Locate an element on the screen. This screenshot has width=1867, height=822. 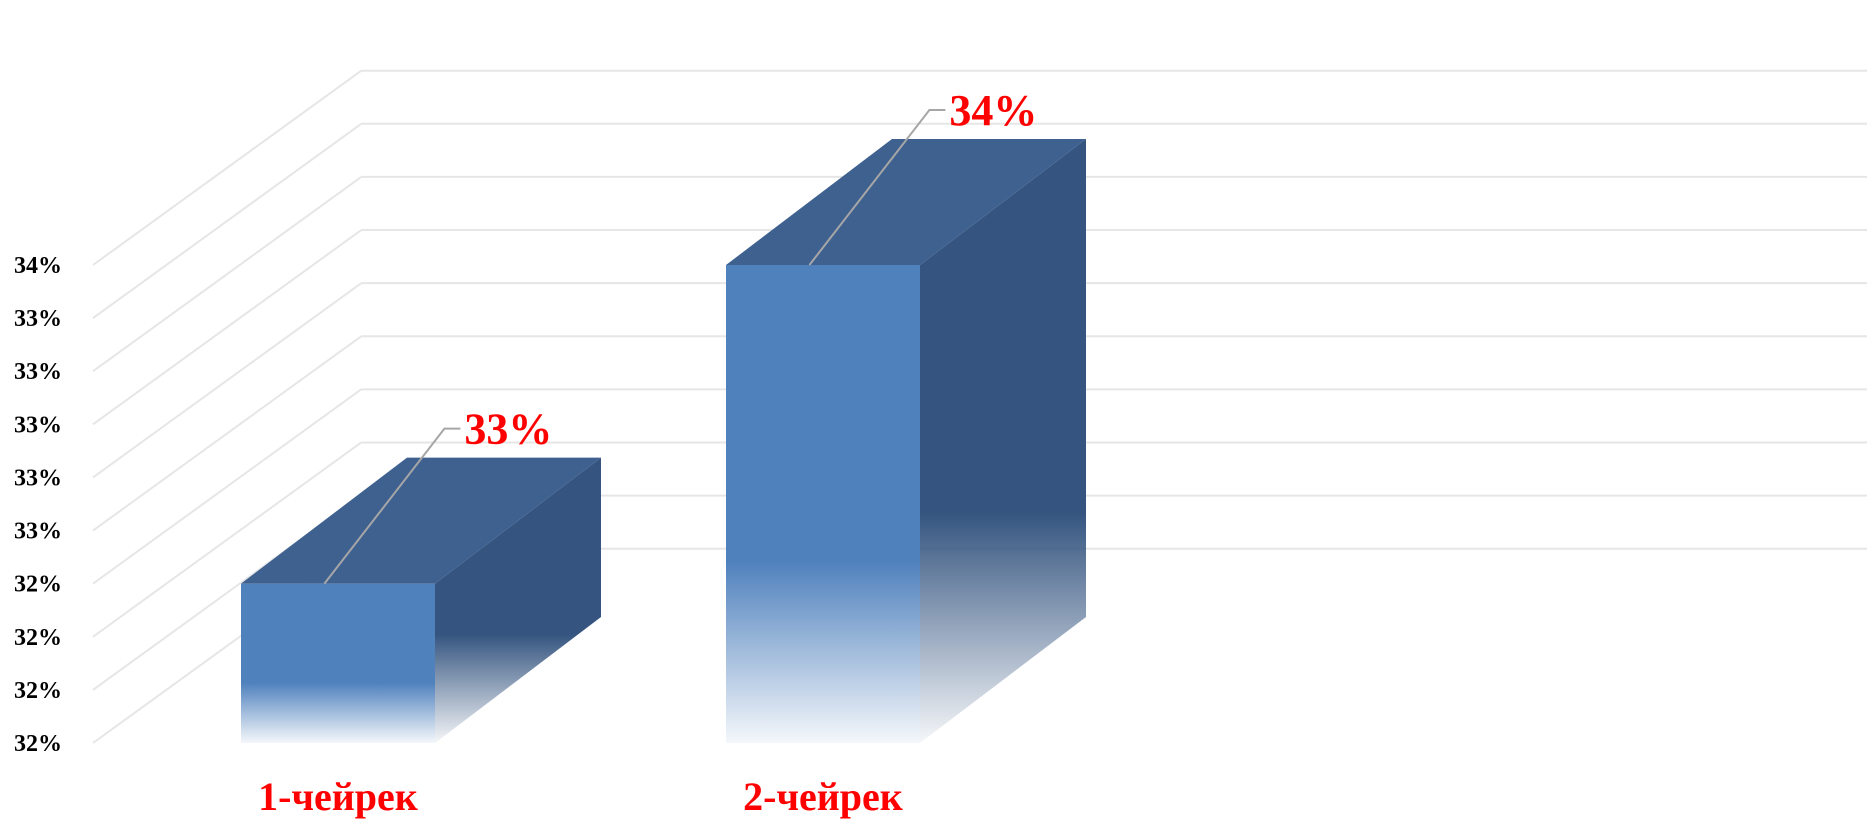
y-axis-tick-labels: 32% 32% 32% 32% 33% 33% 33% 33% 33% 34% is located at coordinates (38, 505).